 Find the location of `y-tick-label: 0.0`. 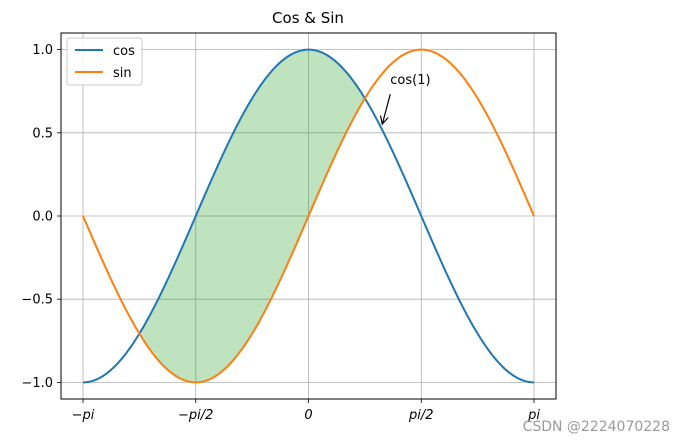

y-tick-label: 0.0 is located at coordinates (42, 217).